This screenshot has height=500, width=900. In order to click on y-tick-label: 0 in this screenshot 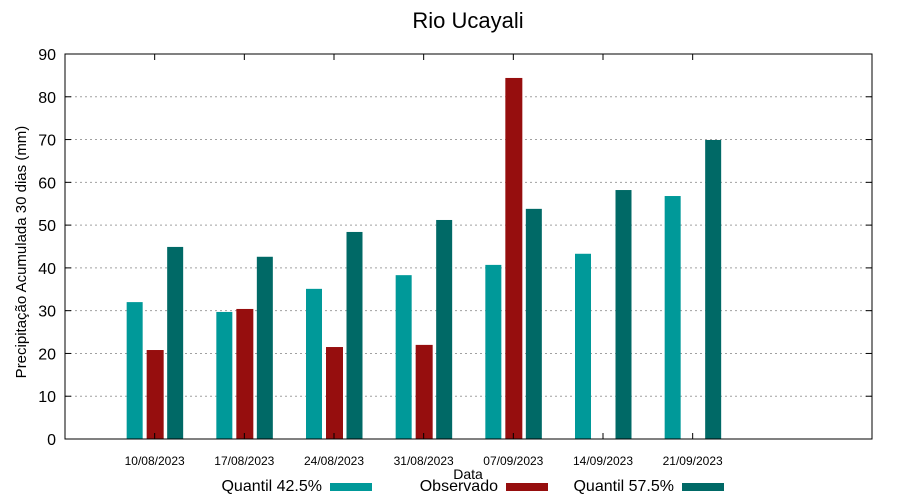, I will do `click(51, 440)`.